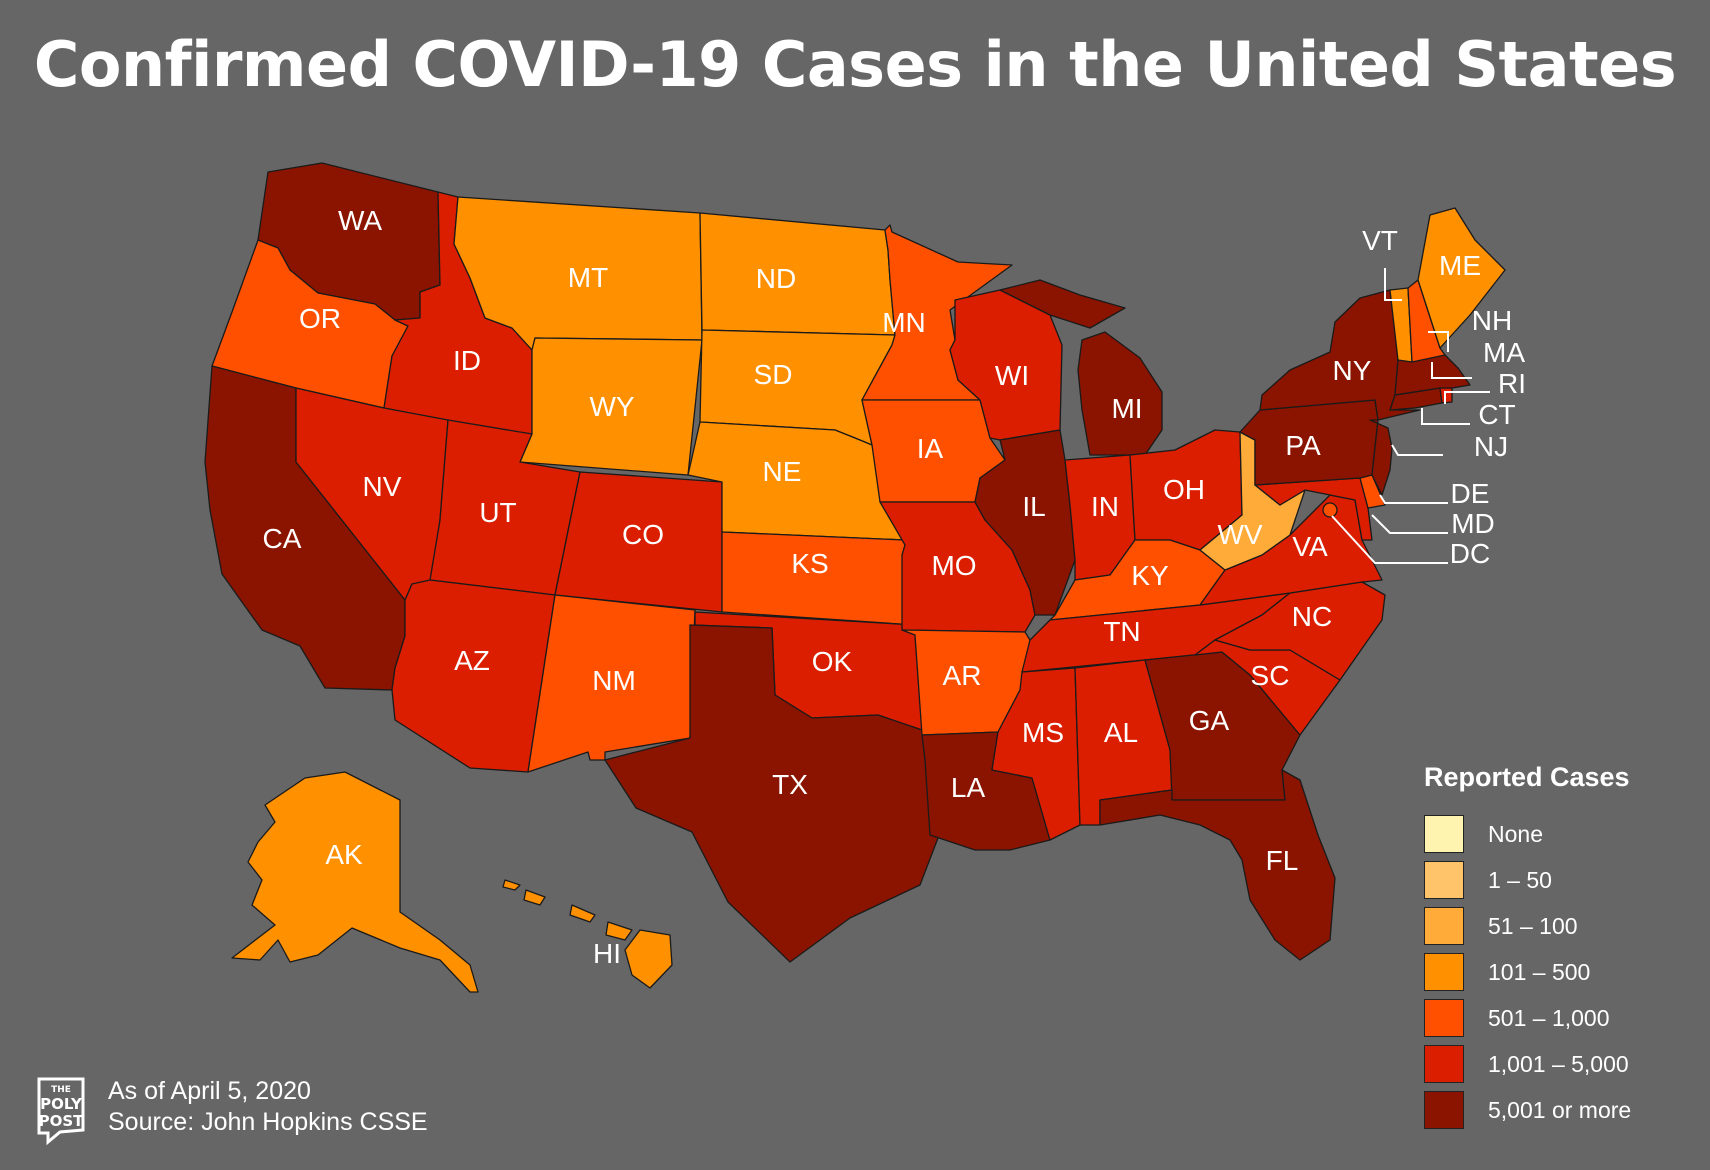 This screenshot has height=1170, width=1710. Describe the element at coordinates (962, 675) in the screenshot. I see `state-label-ar: AR` at that location.